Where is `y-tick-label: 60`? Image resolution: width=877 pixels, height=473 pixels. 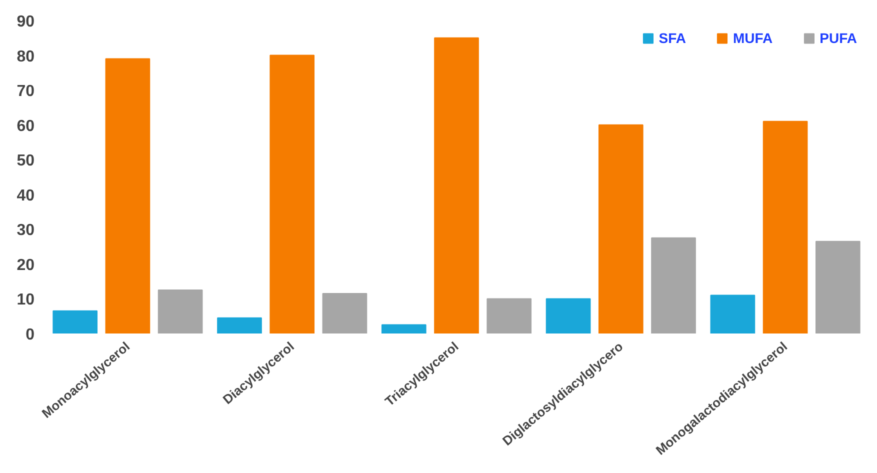
y-tick-label: 60 is located at coordinates (25, 126).